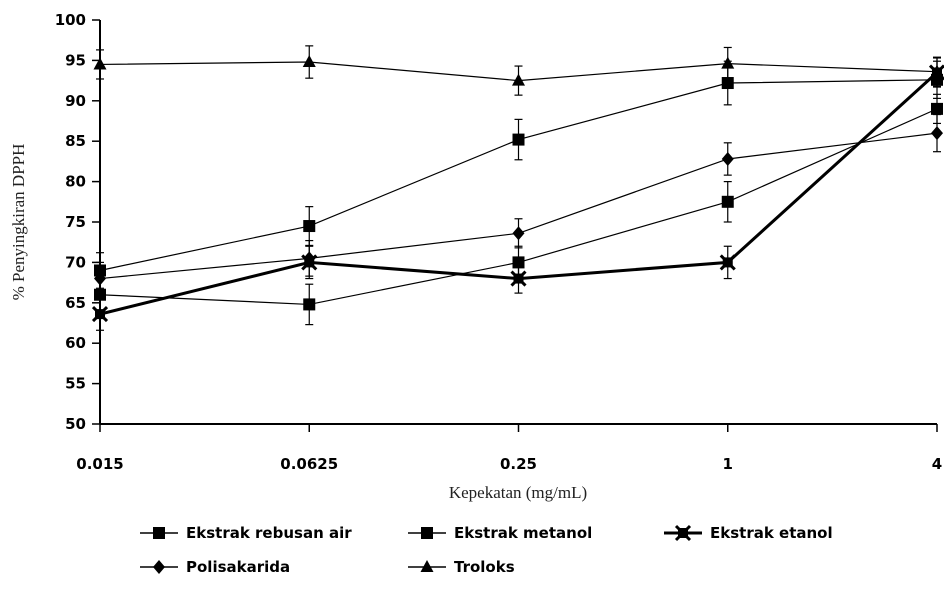 The height and width of the screenshot is (603, 944). Describe the element at coordinates (771, 533) in the screenshot. I see `legend-label: Ekstrak etanol` at that location.